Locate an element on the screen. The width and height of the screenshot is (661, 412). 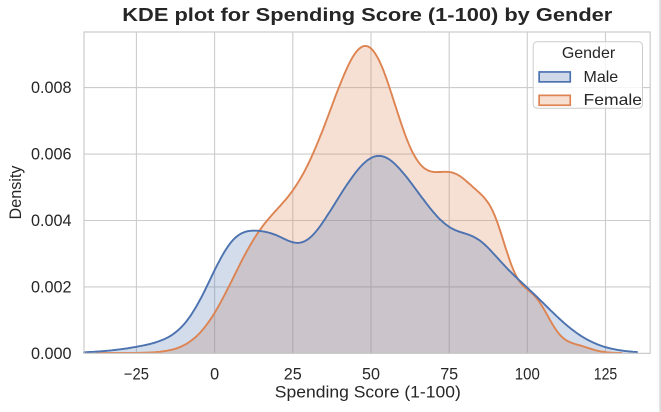
svg-text: 0.008 is located at coordinates (51, 88).